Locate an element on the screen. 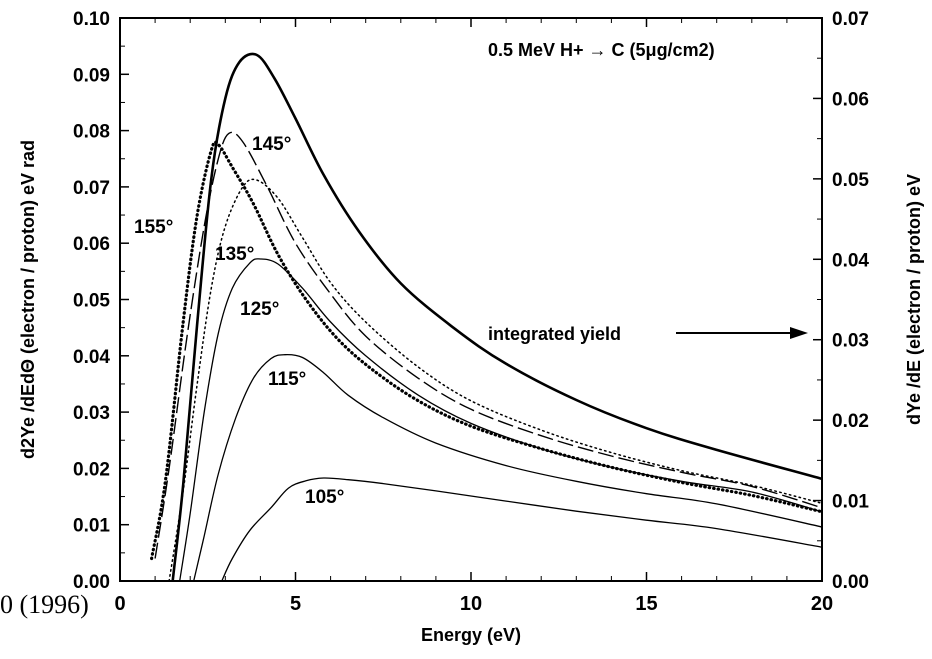 The width and height of the screenshot is (932, 659). y-left-tick-label: 0.08 is located at coordinates (91, 132).